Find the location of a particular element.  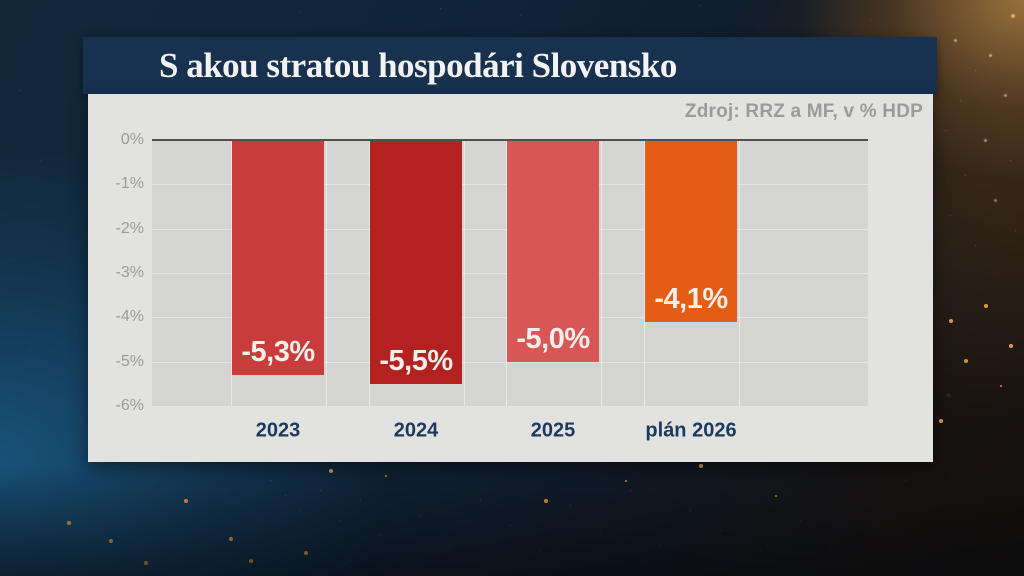

bar-2025: -5,0% is located at coordinates (553, 251).